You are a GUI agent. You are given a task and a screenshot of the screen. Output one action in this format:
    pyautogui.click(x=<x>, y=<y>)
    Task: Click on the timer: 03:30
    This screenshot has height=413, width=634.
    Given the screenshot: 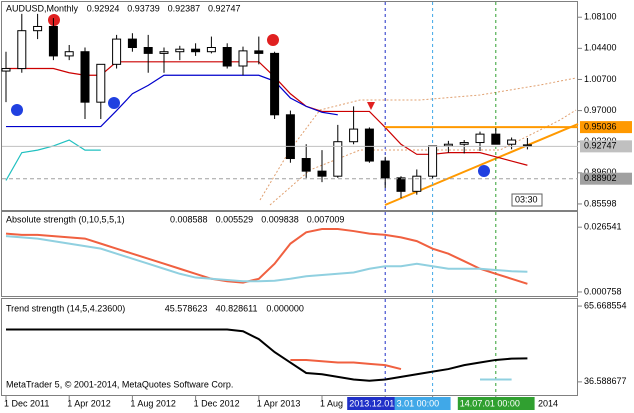 What is the action you would take?
    pyautogui.click(x=526, y=199)
    